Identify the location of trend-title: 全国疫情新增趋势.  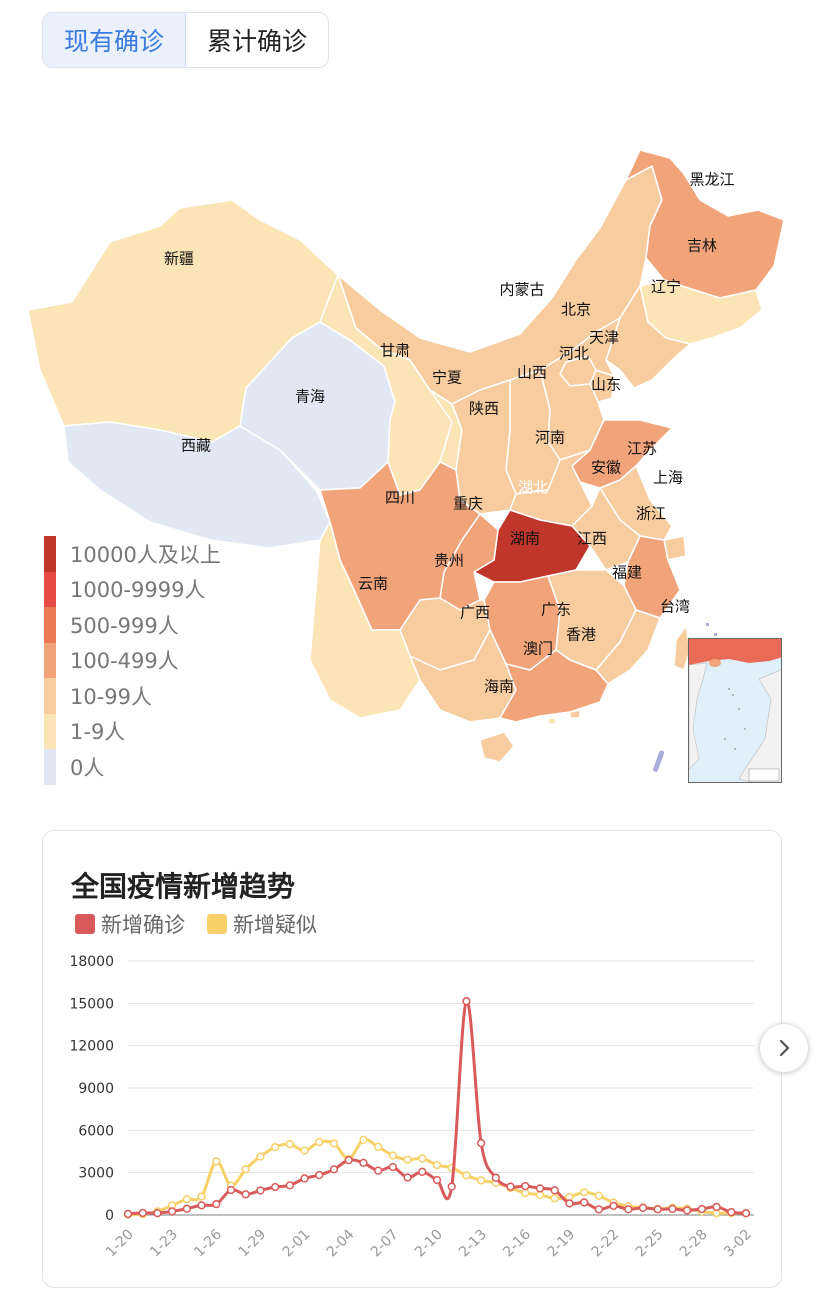
(183, 886).